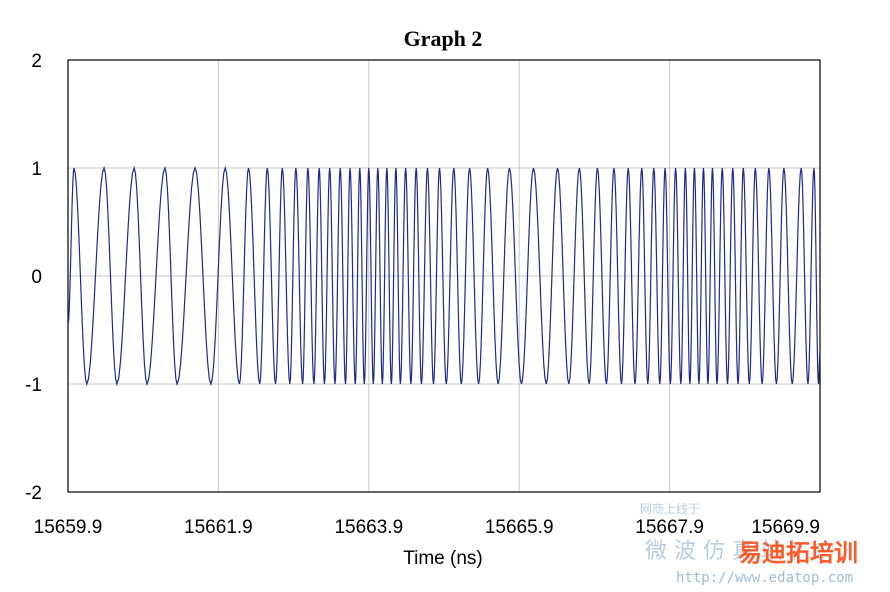  I want to click on x-tick-label: 15659.9, so click(68, 527).